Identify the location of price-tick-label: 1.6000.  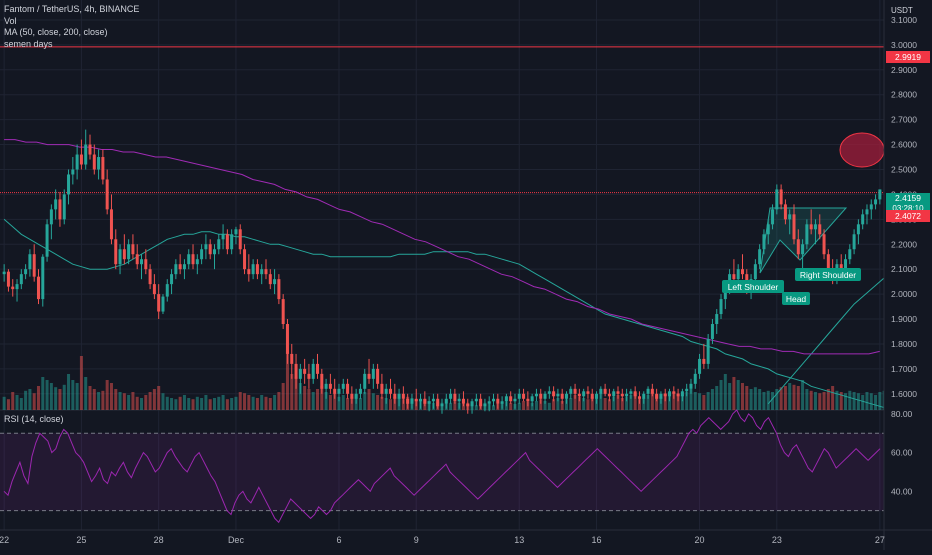
(904, 394).